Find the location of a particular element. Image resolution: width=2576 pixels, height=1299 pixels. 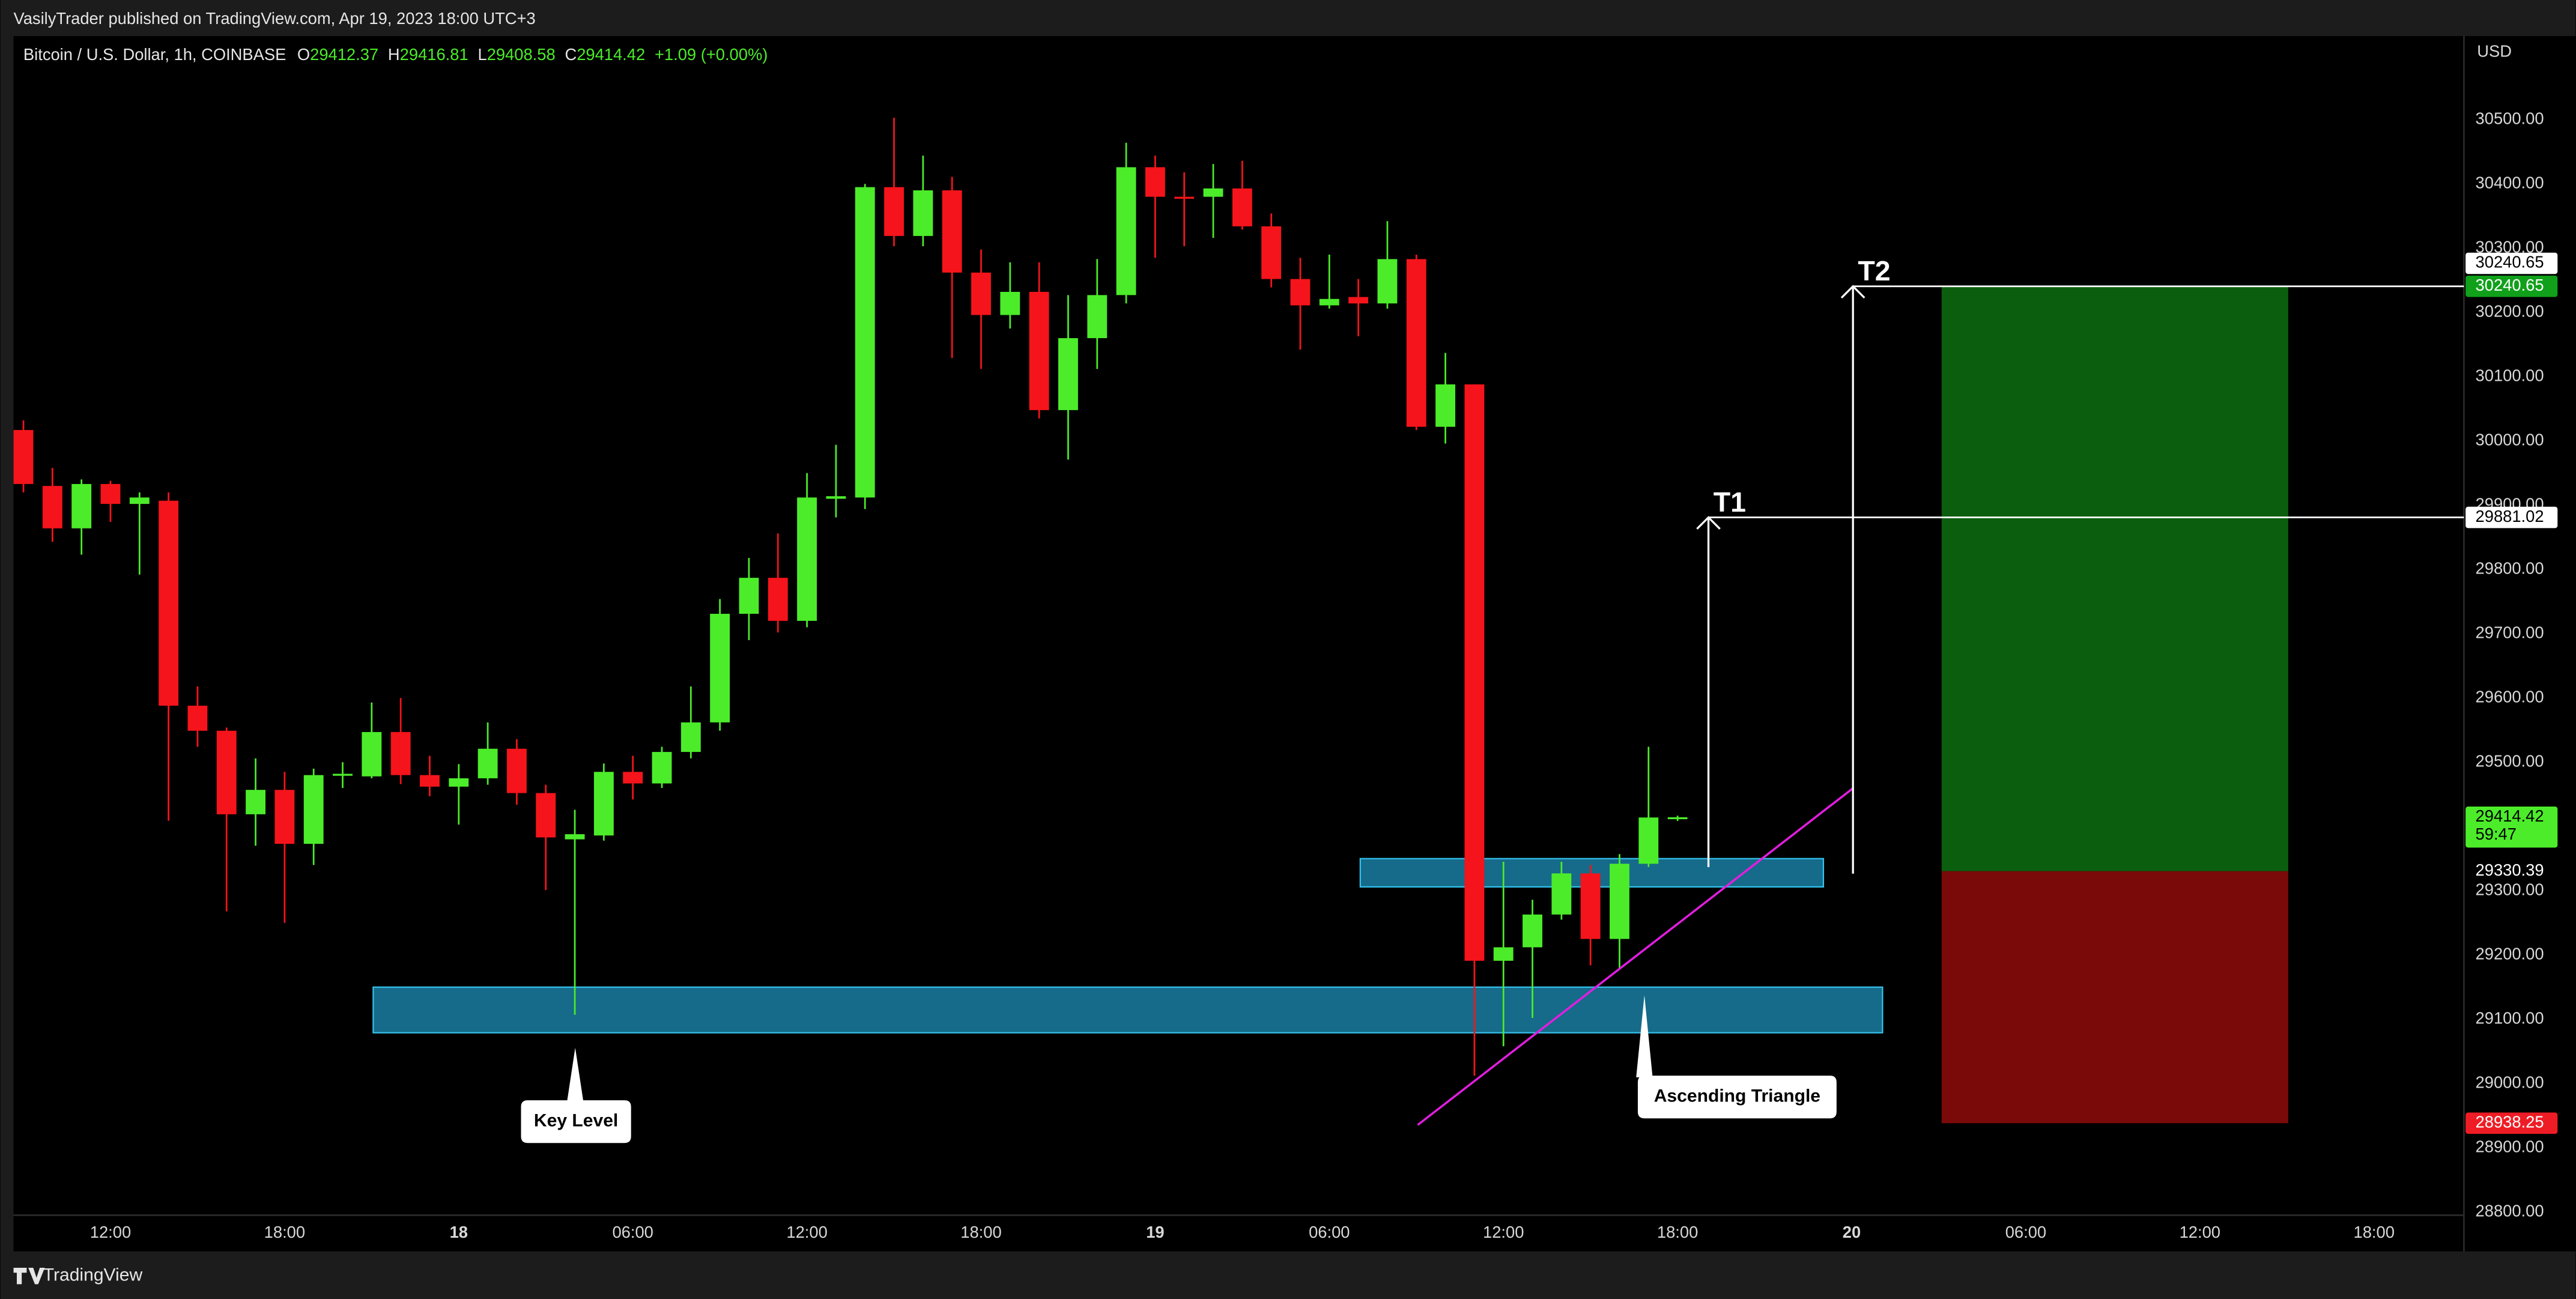

open-value: 29412.37 is located at coordinates (344, 54).